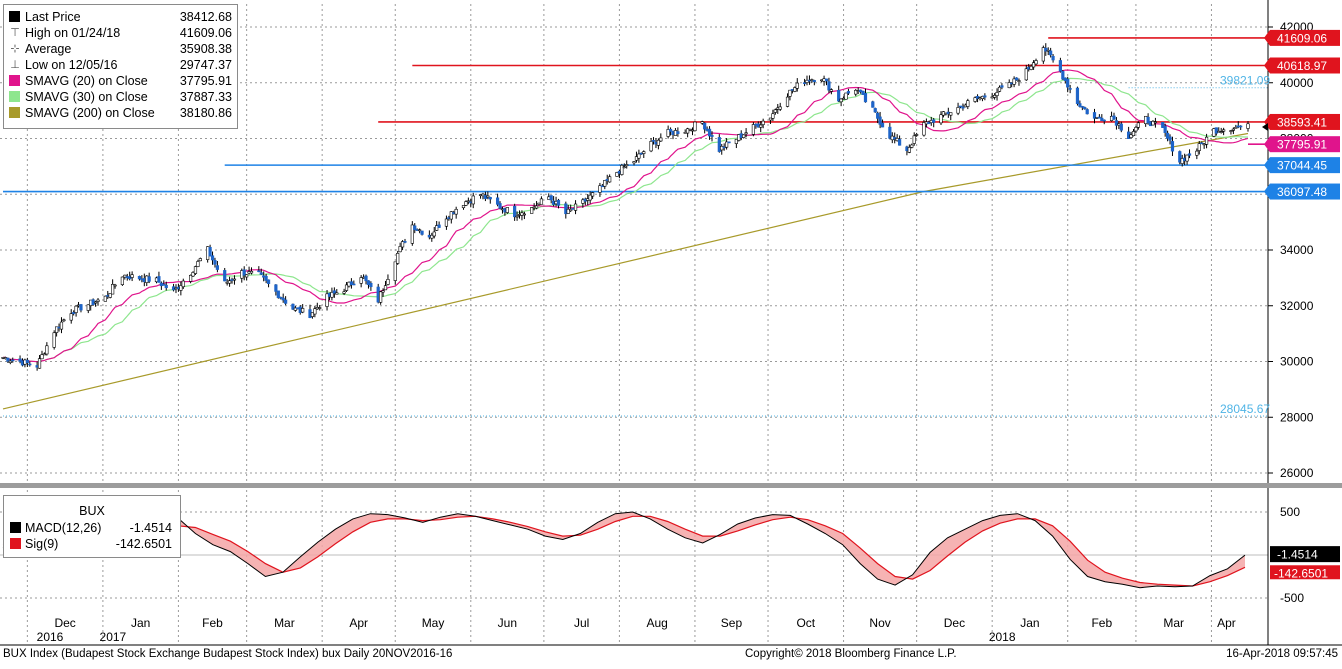  I want to click on x-tick-label: Oct, so click(805, 623).